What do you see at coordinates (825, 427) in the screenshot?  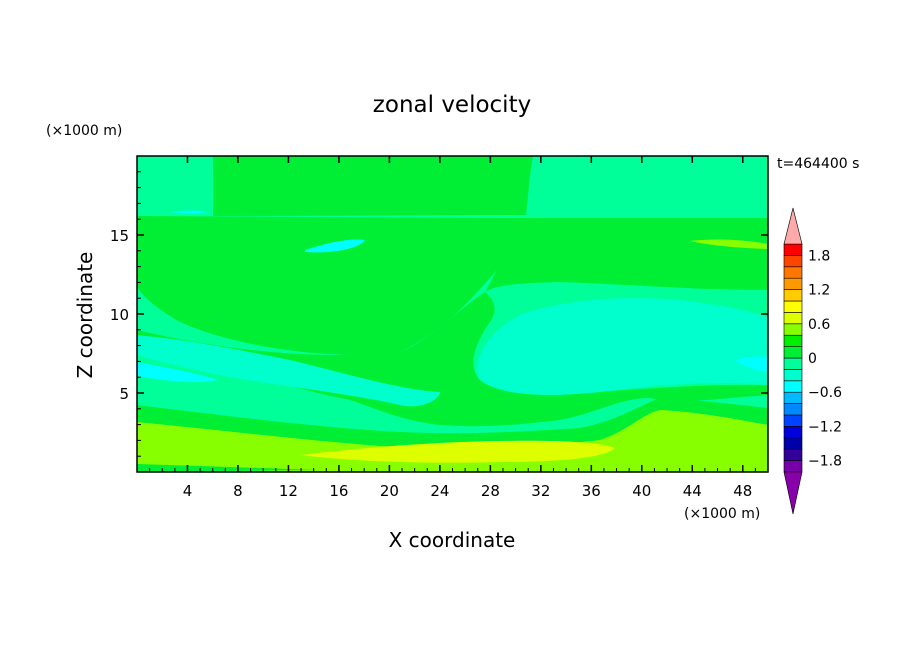 I see `colorbar-tick-label: −1.2` at bounding box center [825, 427].